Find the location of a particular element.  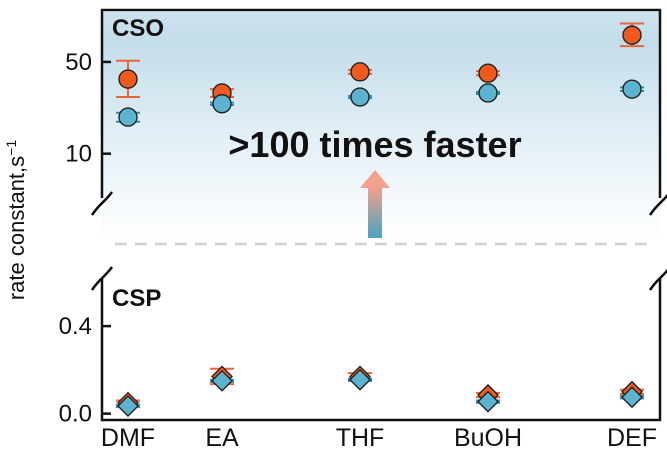

y-axis-label: rate constant,s−1 is located at coordinates (16, 220).